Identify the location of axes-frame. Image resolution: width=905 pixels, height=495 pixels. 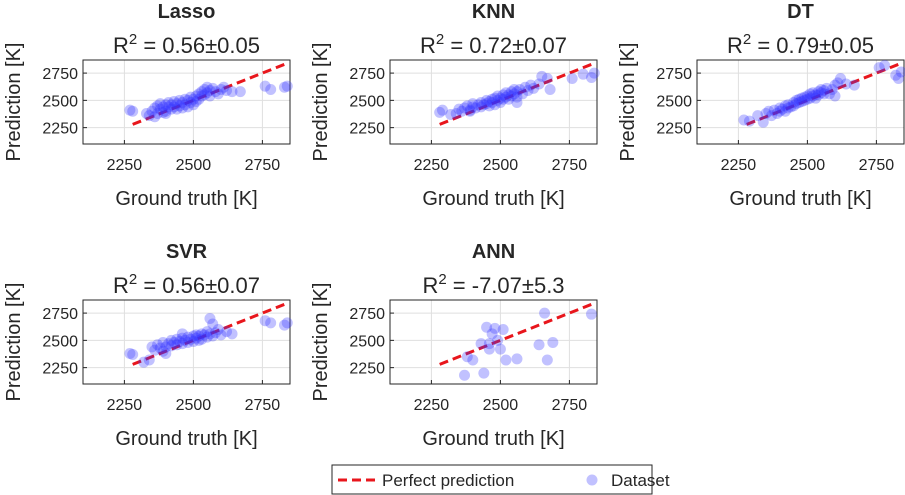
(493, 102).